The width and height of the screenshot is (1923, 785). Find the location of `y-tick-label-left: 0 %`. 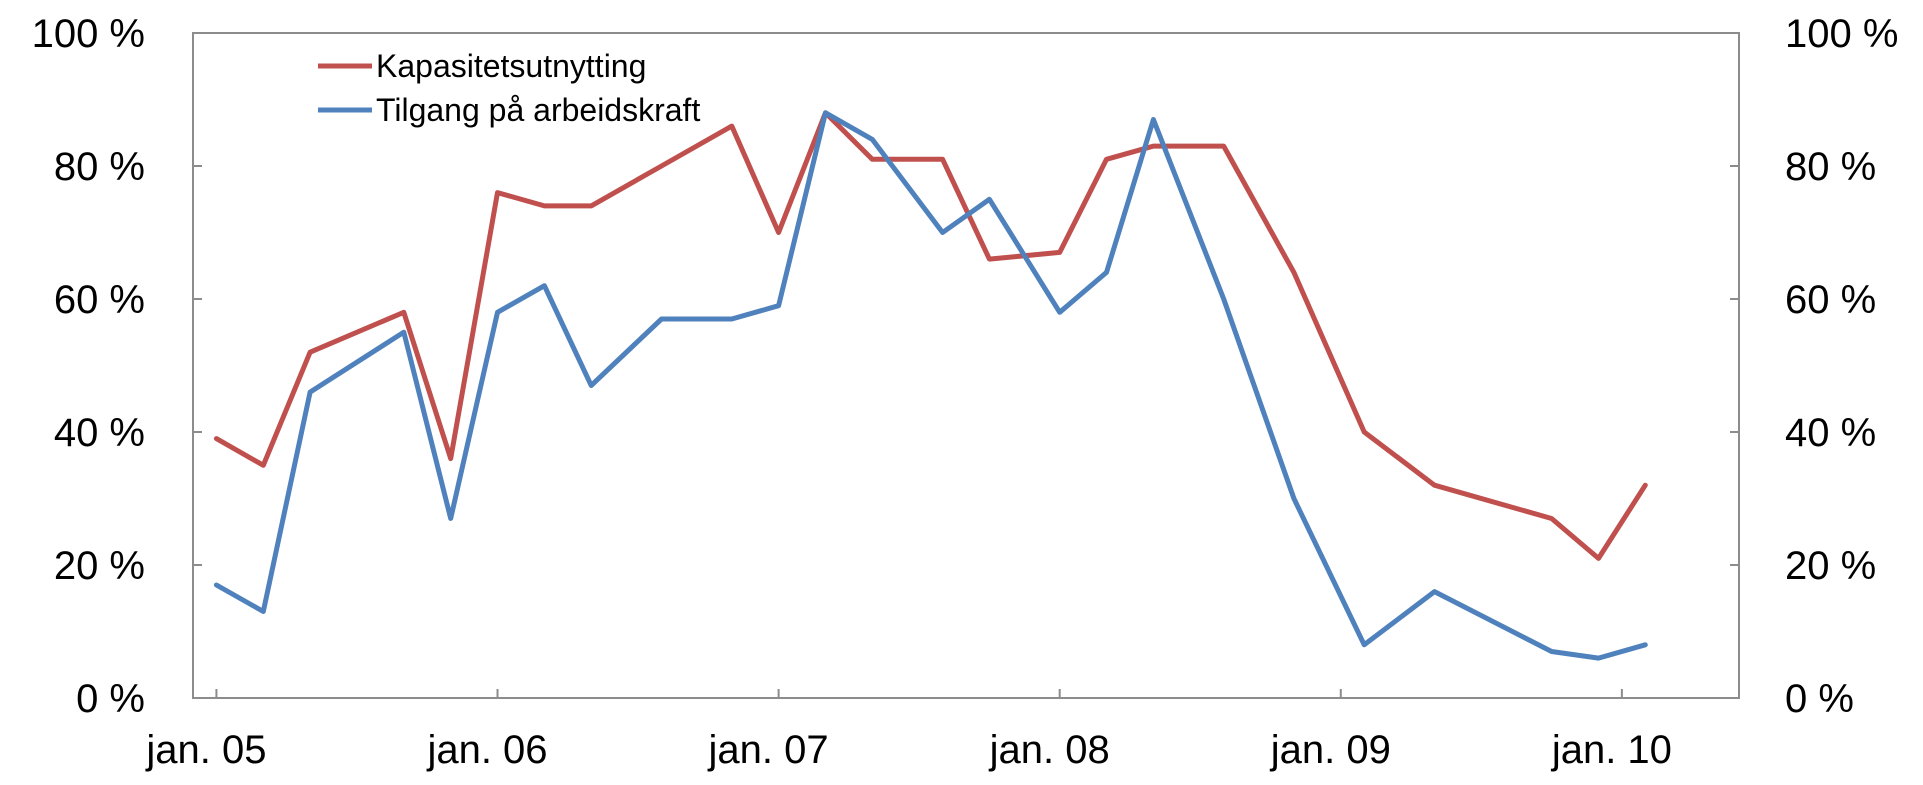

y-tick-label-left: 0 % is located at coordinates (110, 699).